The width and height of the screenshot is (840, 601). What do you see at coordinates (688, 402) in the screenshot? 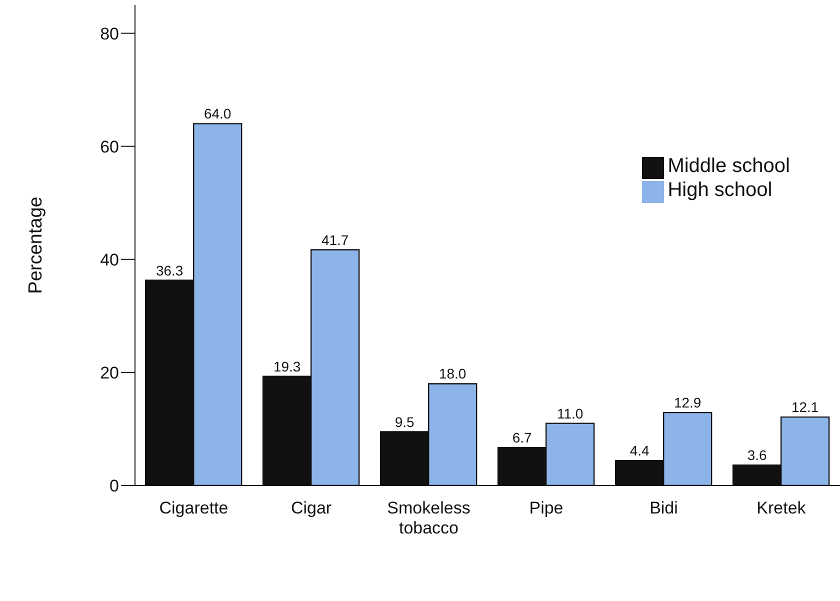
I see `data-label: 12.9` at bounding box center [688, 402].